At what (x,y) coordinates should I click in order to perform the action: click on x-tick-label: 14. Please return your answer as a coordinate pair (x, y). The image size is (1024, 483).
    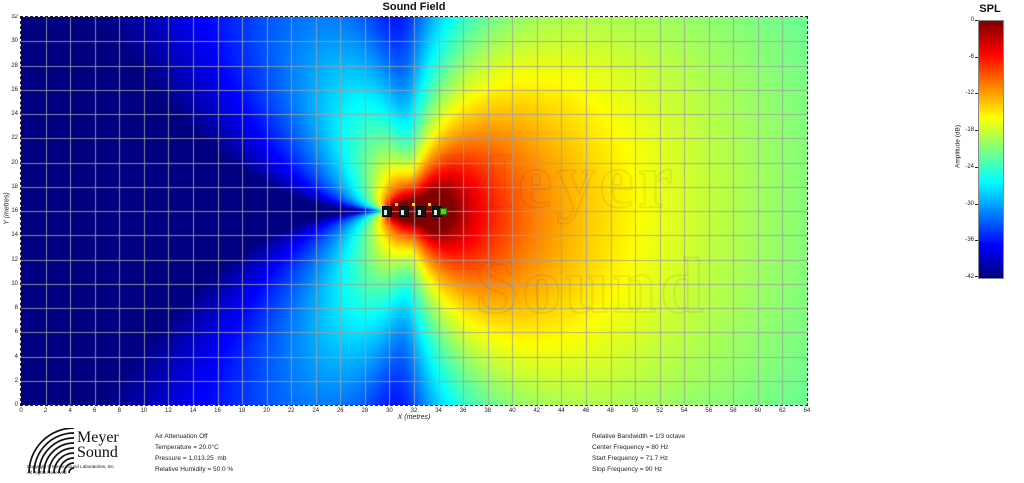
    Looking at the image, I should click on (193, 411).